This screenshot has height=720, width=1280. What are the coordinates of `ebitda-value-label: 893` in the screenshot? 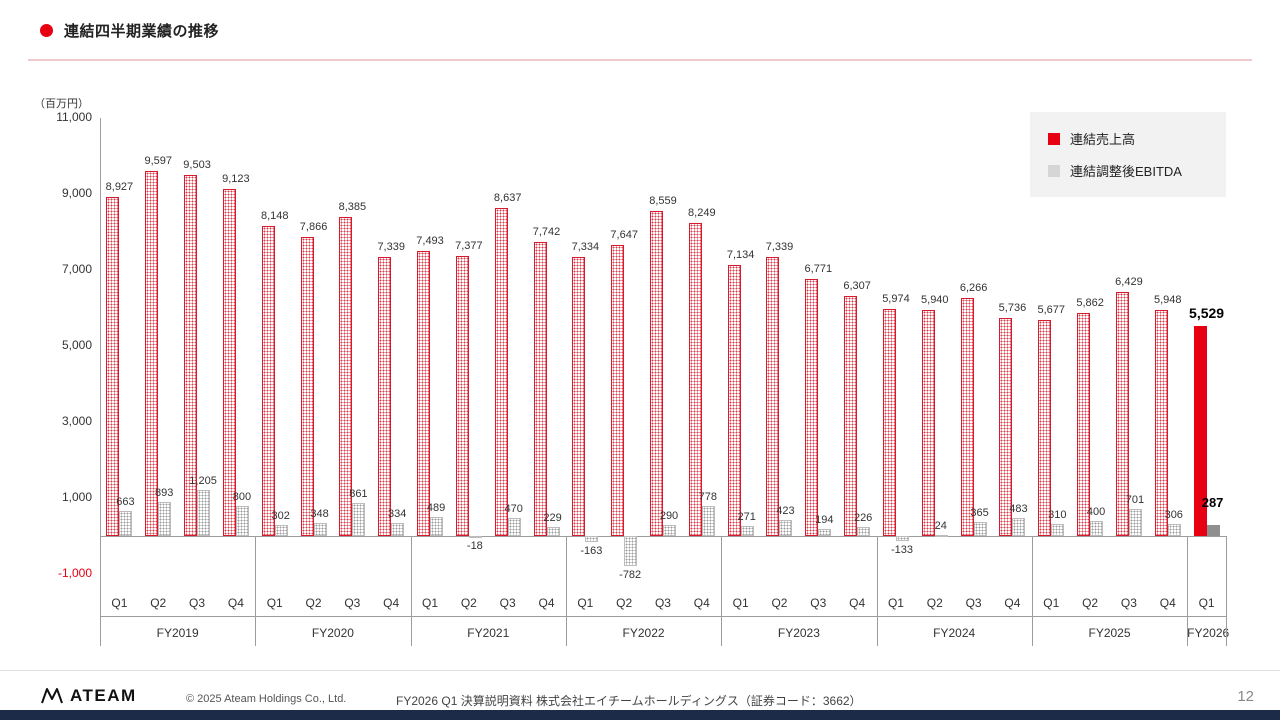 It's located at (164, 493).